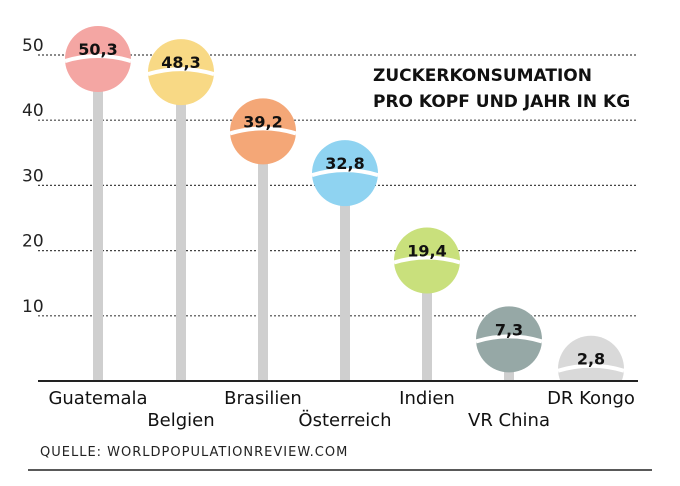 The image size is (680, 486). Describe the element at coordinates (501, 102) in the screenshot. I see `chart-title-line-2: PRO KOPF UND JAHR IN KG` at that location.